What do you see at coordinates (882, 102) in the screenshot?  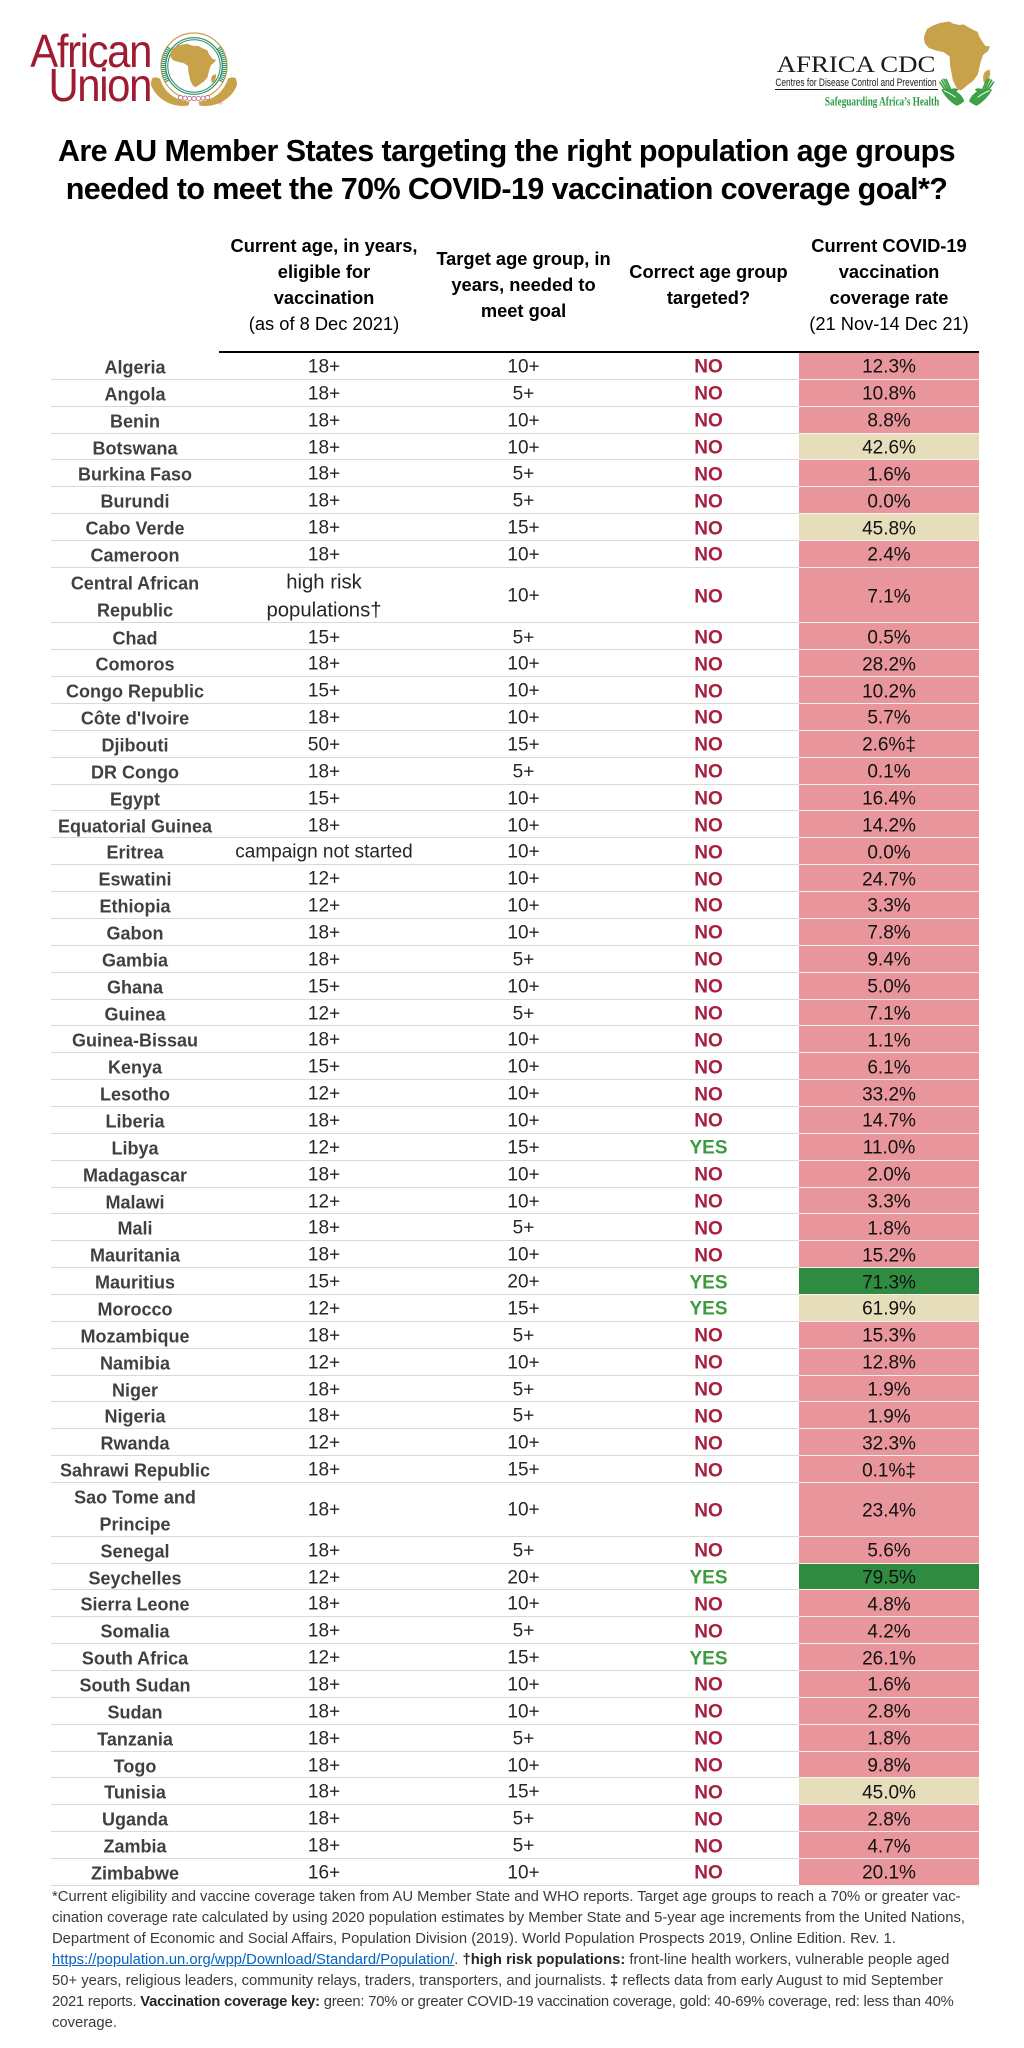 I see `svg-text: Safeguarding Africa’s Health` at bounding box center [882, 102].